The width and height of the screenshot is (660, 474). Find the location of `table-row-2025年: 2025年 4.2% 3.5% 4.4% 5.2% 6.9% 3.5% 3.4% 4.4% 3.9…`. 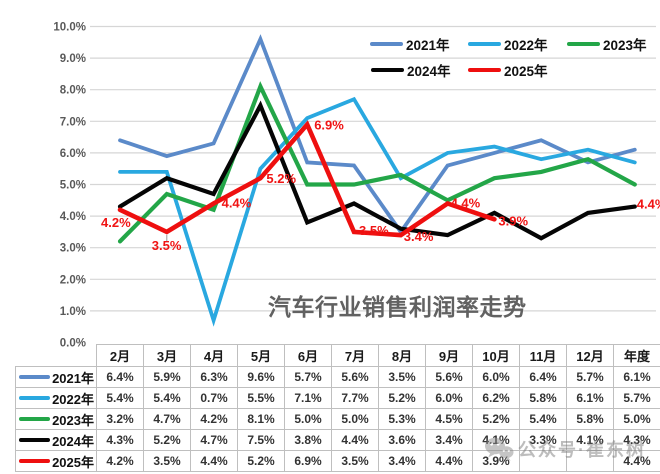

table-row-2025年: 2025年 4.2% 3.5% 4.4% 5.2% 6.9% 3.5% 3.4% 4.4% 3.9… is located at coordinates (337, 461).